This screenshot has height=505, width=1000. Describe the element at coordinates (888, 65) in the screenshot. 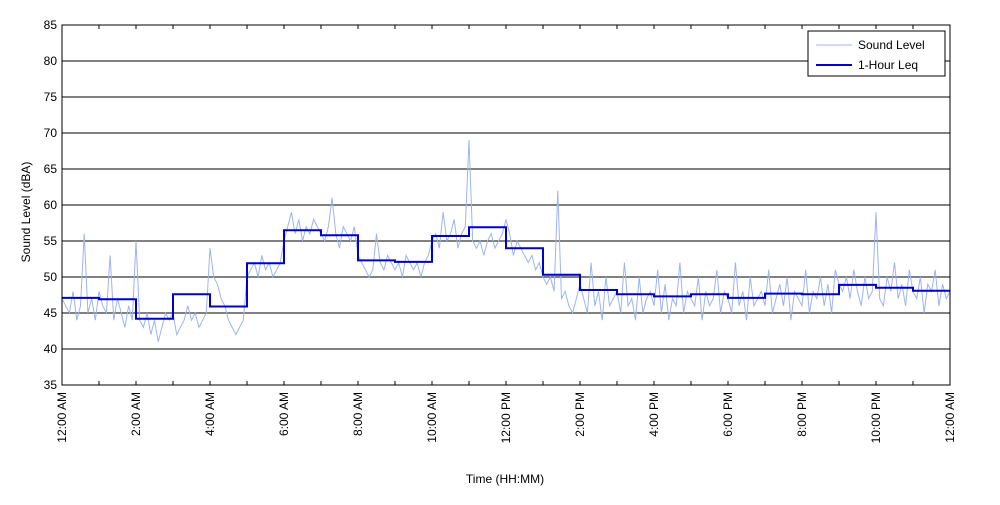

I see `legend-label: 1-Hour Leq` at that location.